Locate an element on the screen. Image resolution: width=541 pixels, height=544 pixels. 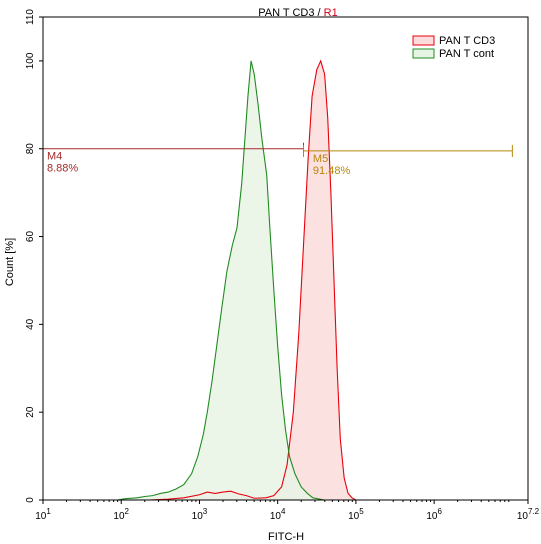
x-tick-label: 107.2 is located at coordinates (528, 514).